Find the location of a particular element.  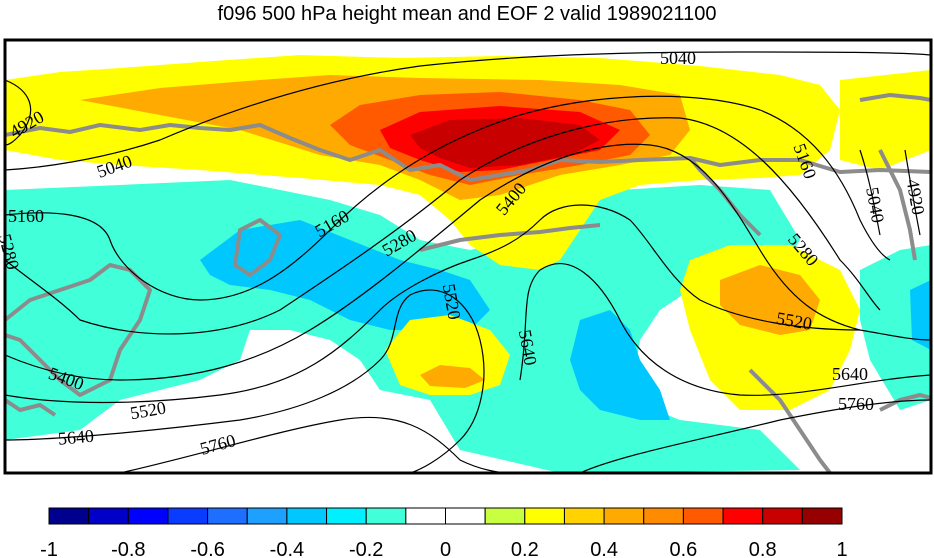

coastline-north-asia is located at coordinates (468, 152).